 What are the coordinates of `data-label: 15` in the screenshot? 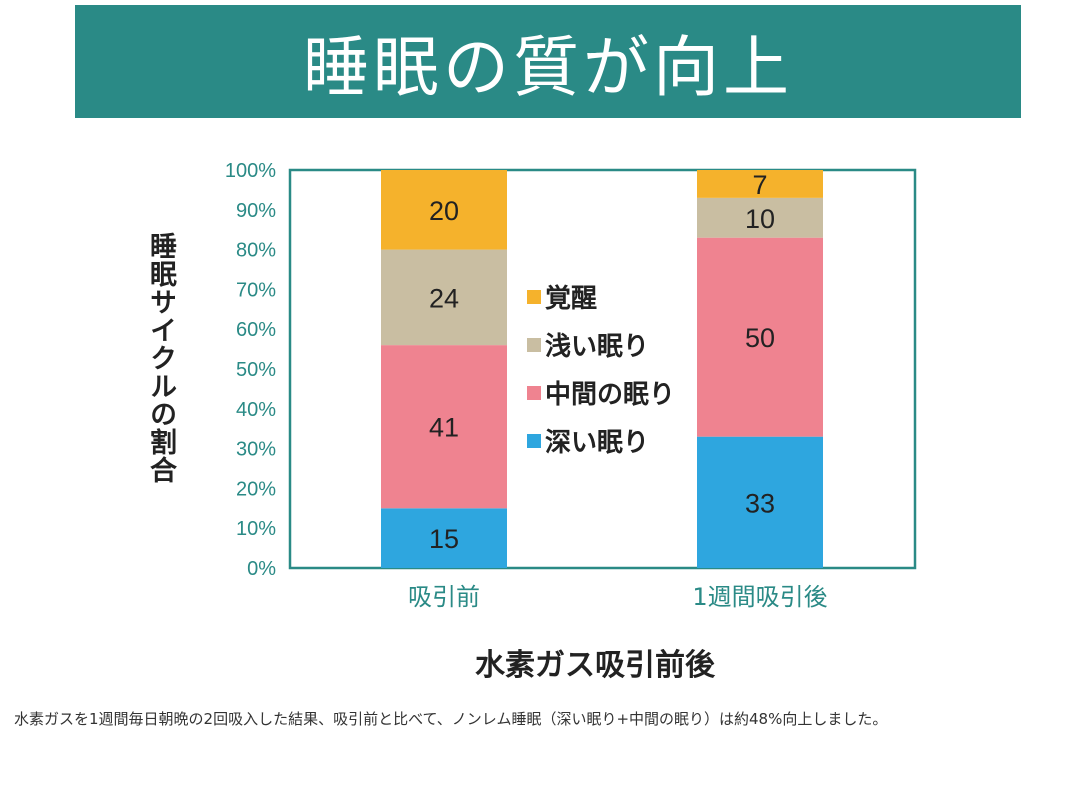 It's located at (444, 539).